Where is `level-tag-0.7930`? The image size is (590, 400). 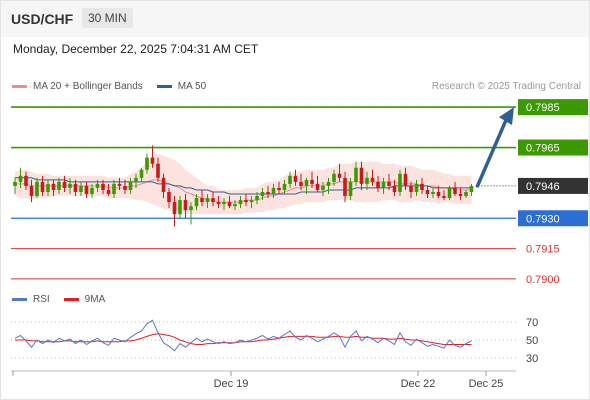
level-tag-0.7930 is located at coordinates (553, 218).